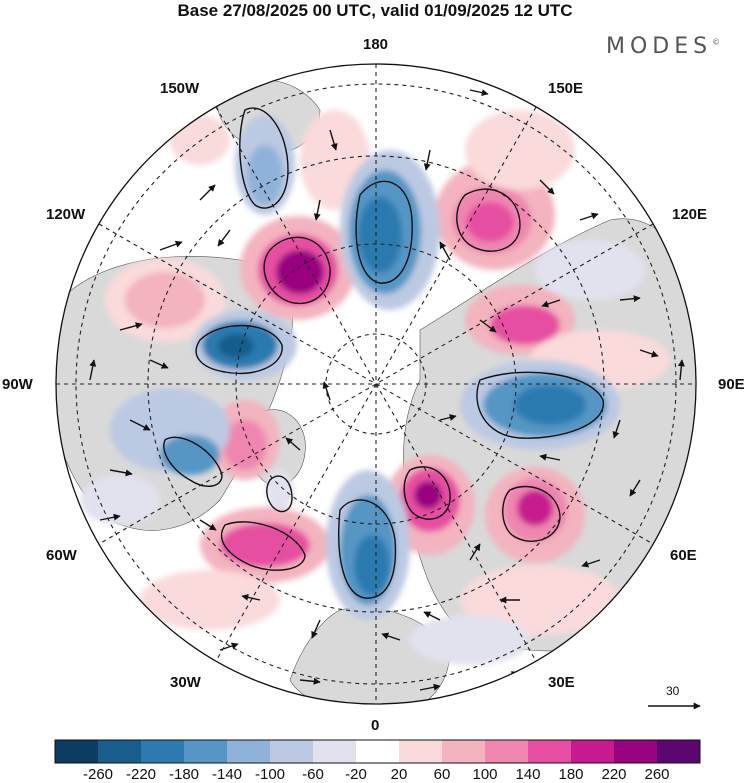 This screenshot has width=750, height=783. Describe the element at coordinates (17, 384) in the screenshot. I see `lon-label-90w: 90W` at that location.